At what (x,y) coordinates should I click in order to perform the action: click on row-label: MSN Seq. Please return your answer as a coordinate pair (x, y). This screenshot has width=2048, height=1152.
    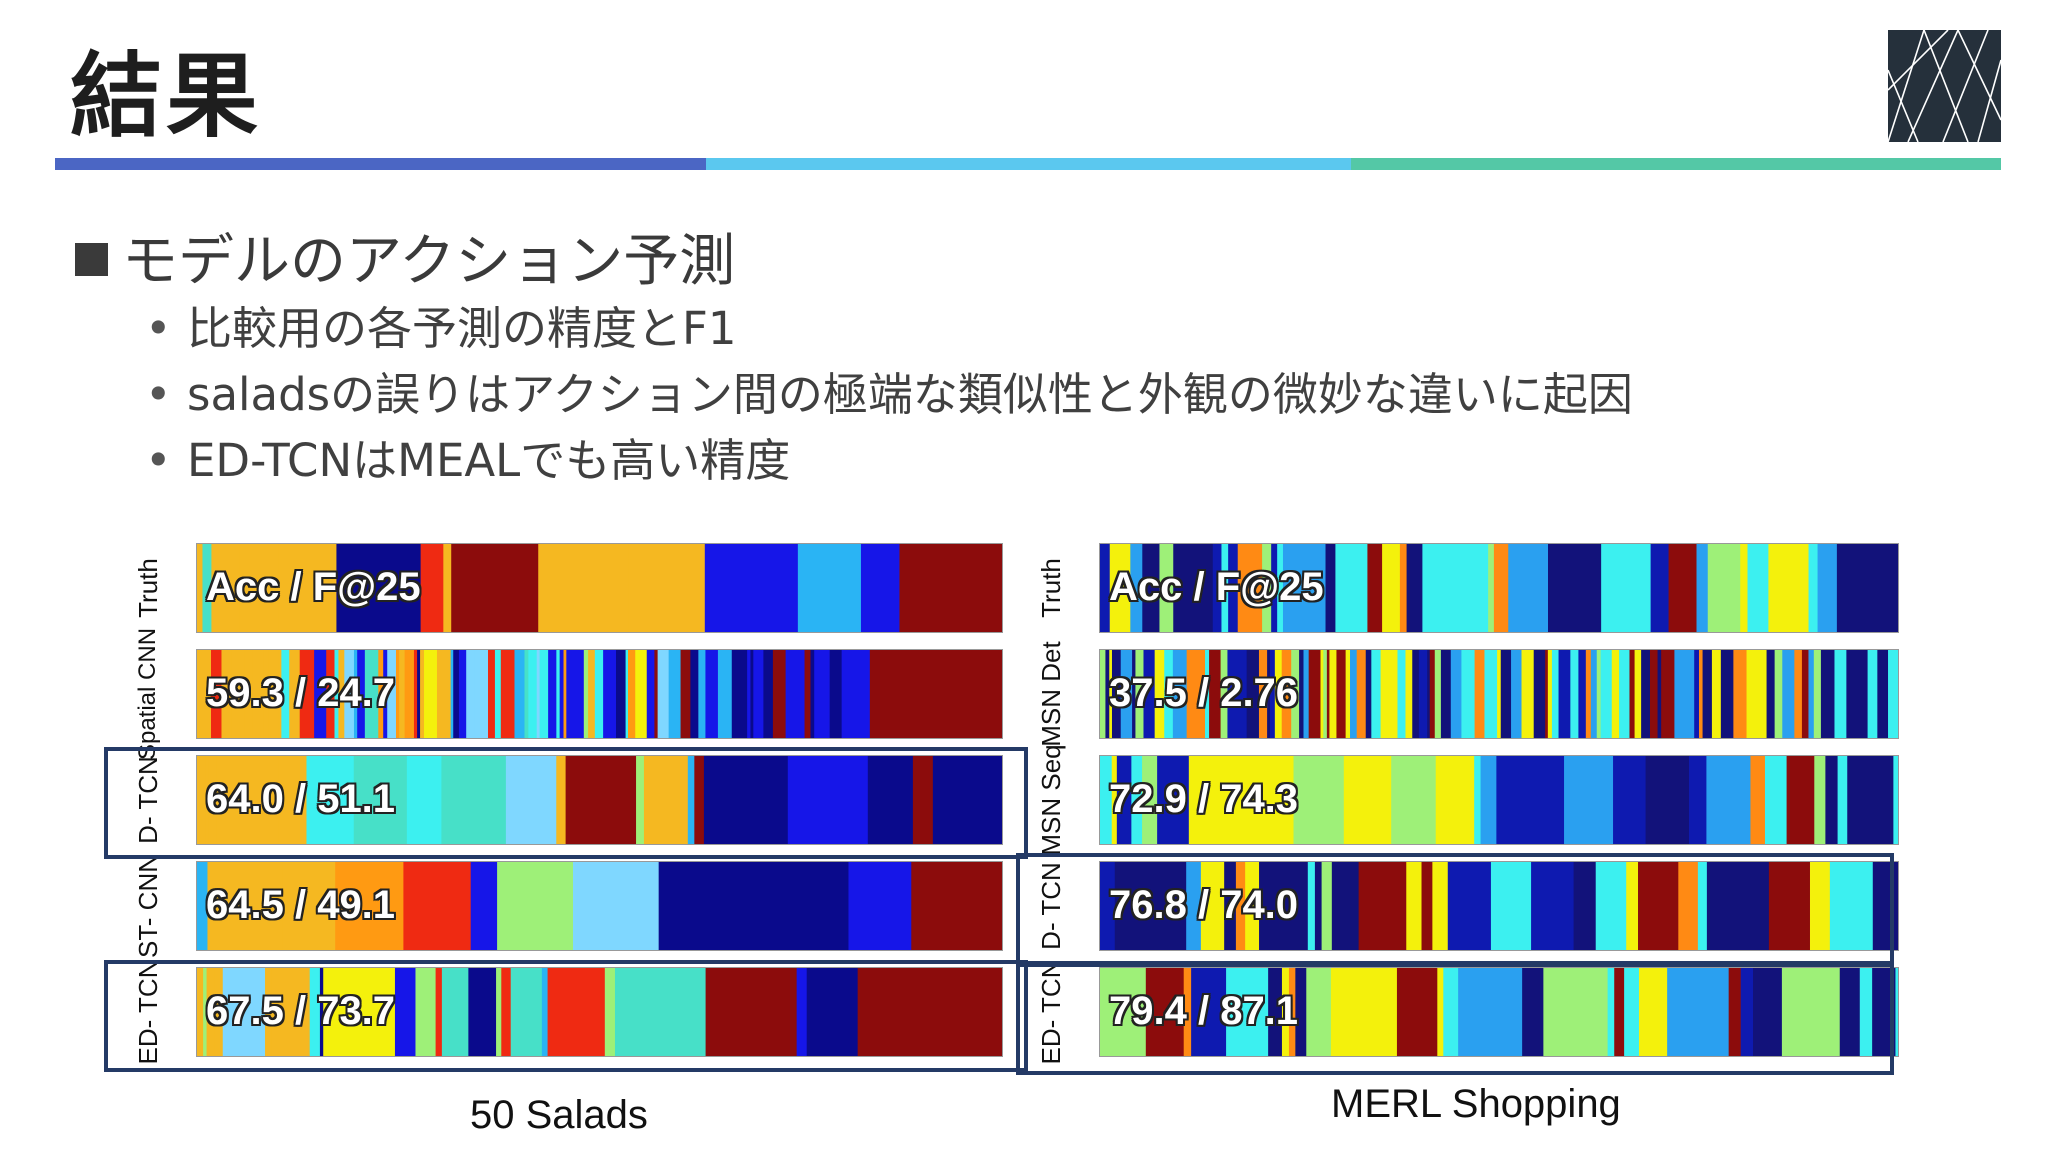
    Looking at the image, I should click on (1051, 800).